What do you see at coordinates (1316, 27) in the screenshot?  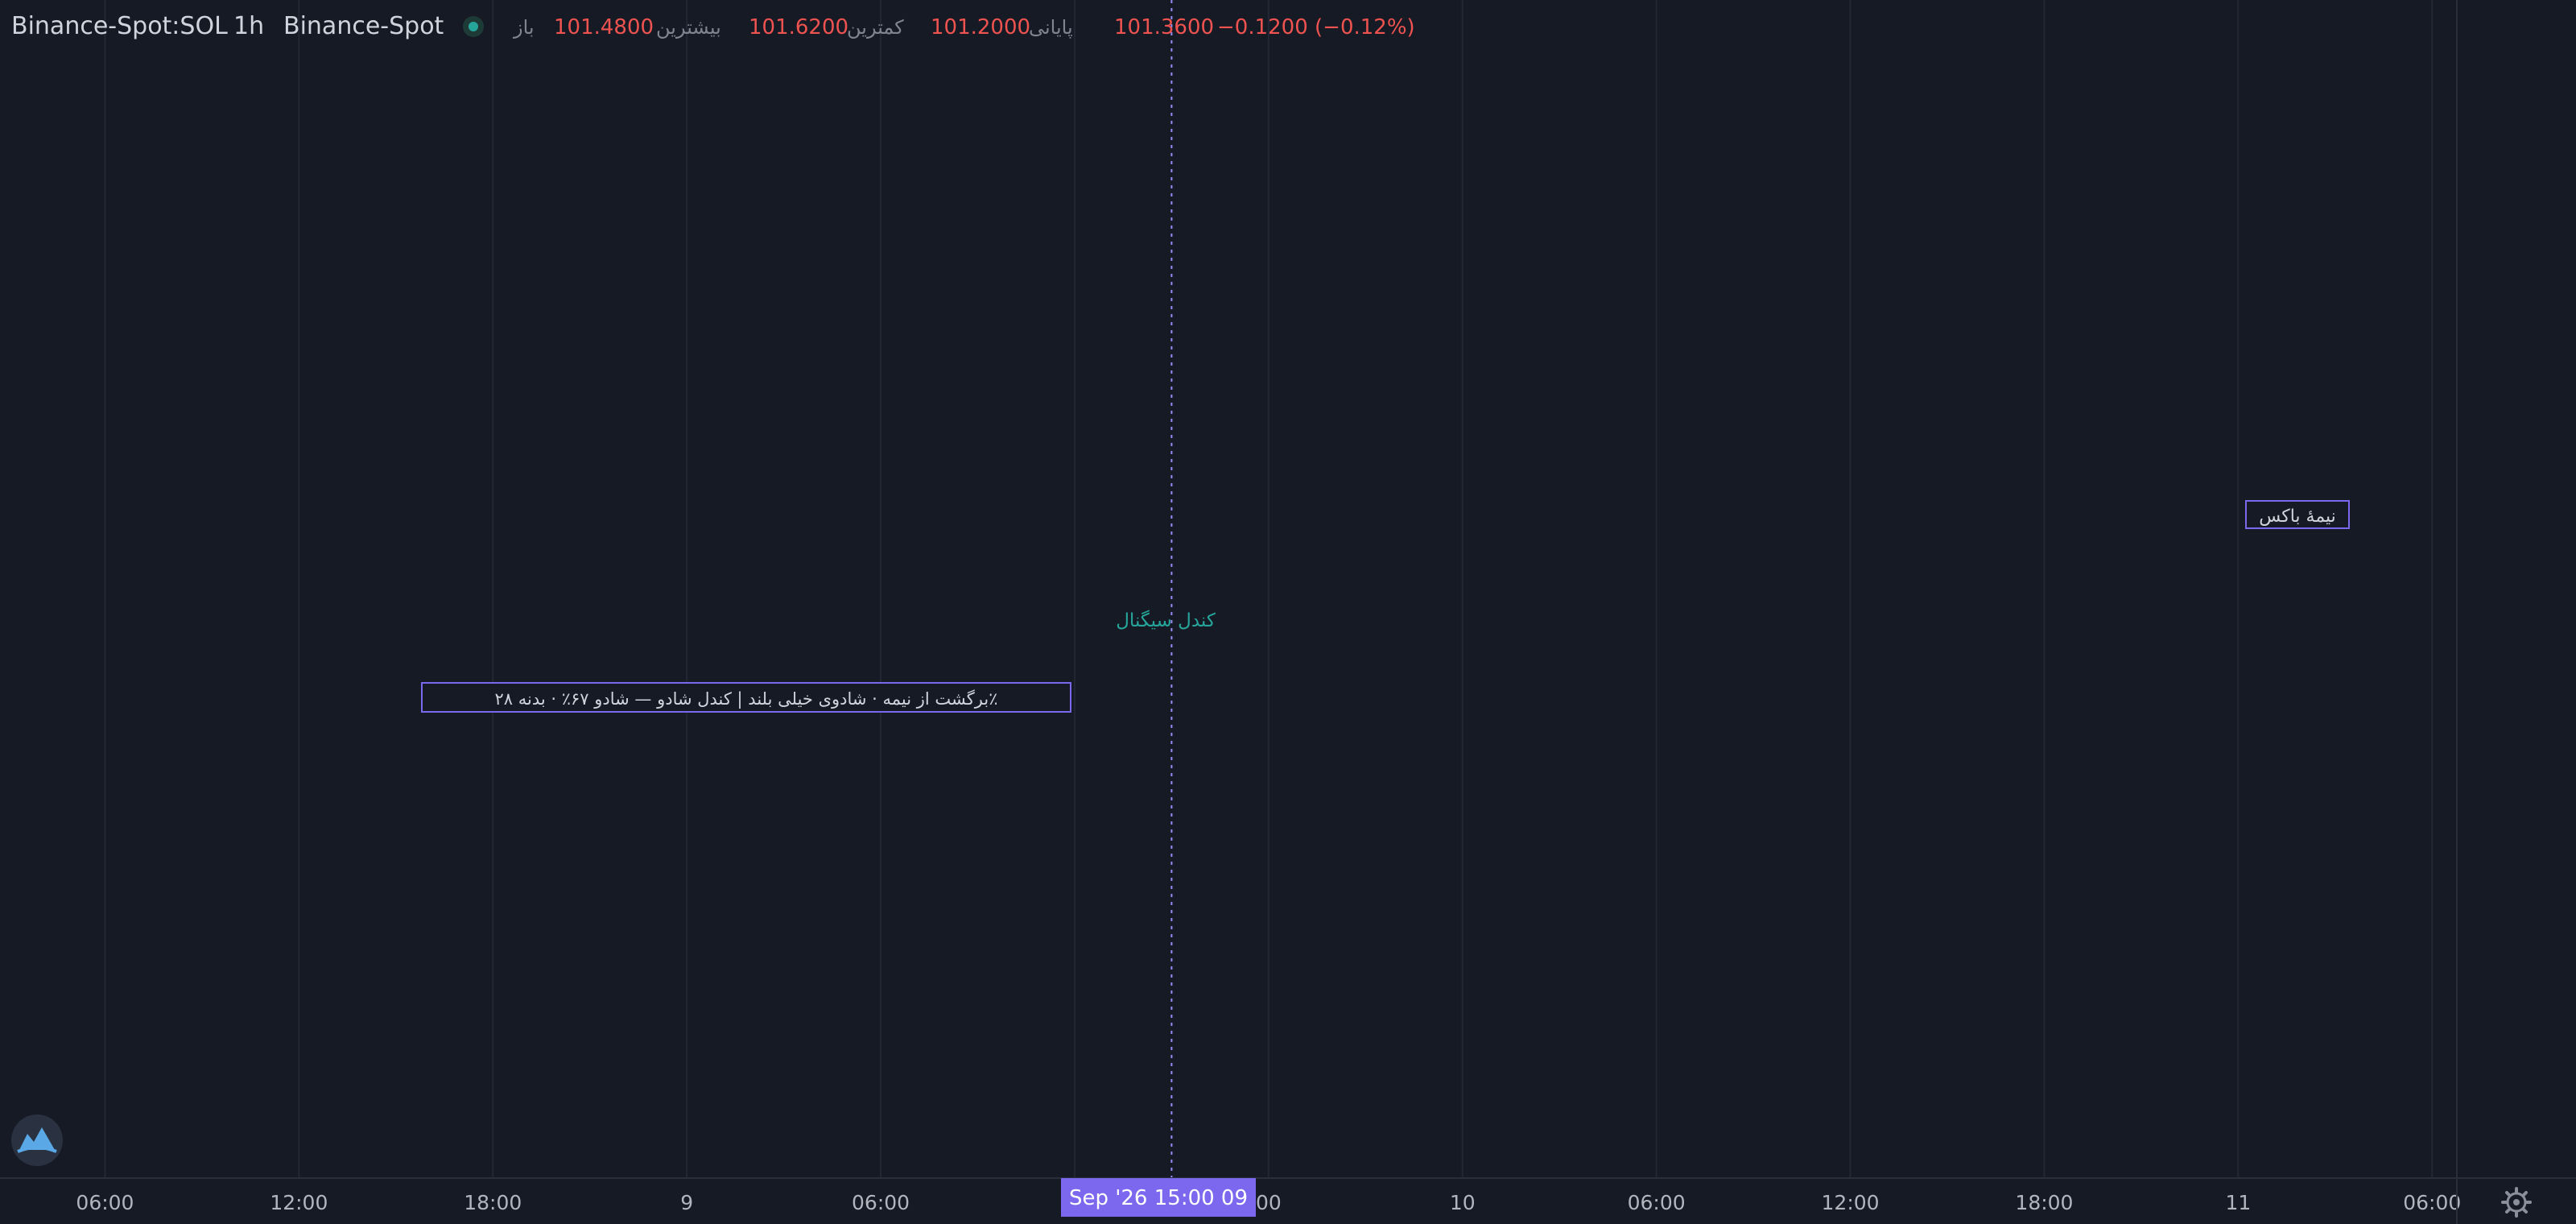 I see `header-change-value: −0.1200 (−0.12%)` at bounding box center [1316, 27].